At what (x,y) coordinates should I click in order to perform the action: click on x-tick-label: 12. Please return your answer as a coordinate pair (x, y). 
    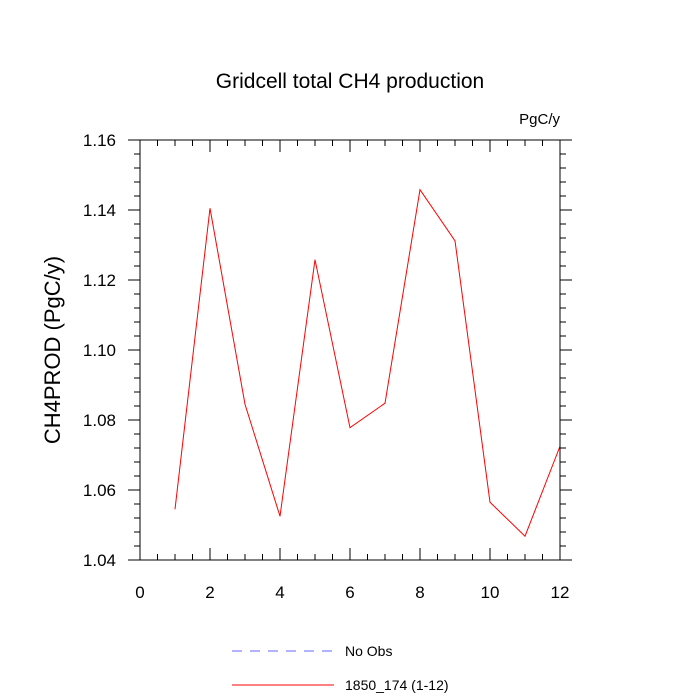
    Looking at the image, I should click on (560, 592).